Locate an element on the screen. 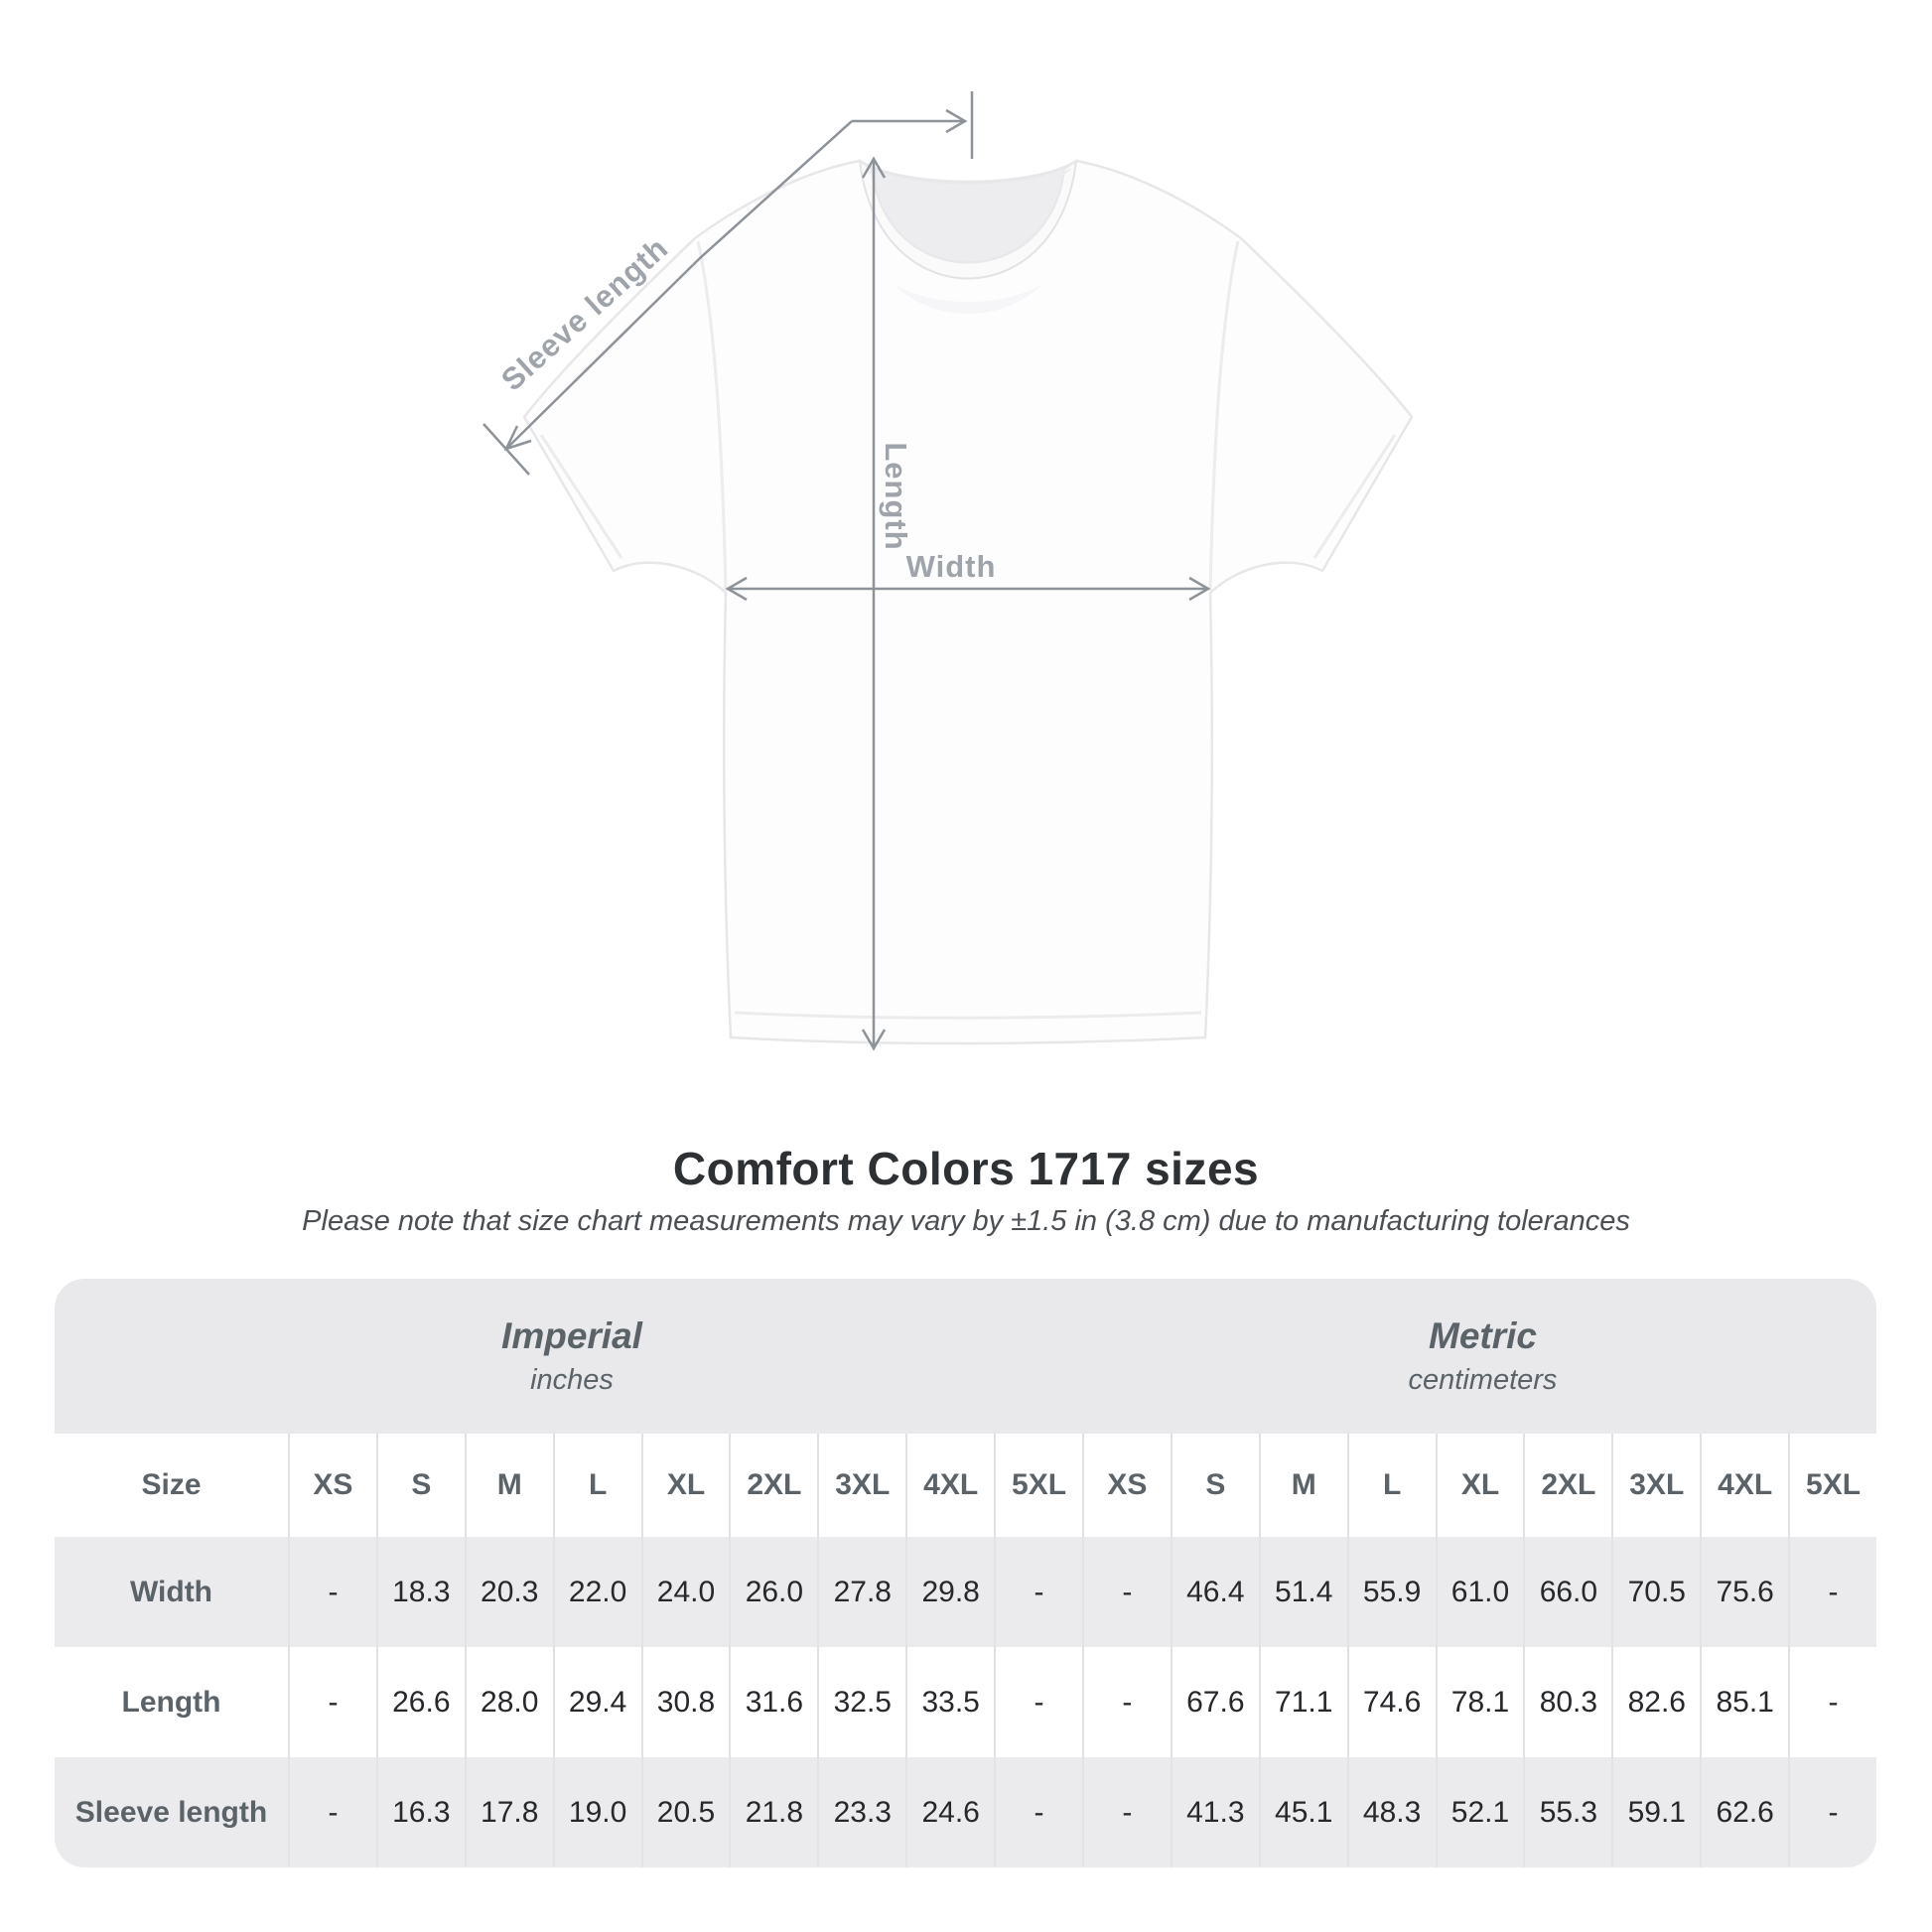 Image resolution: width=1932 pixels, height=1932 pixels. value-cell: 82.6 is located at coordinates (1656, 1702).